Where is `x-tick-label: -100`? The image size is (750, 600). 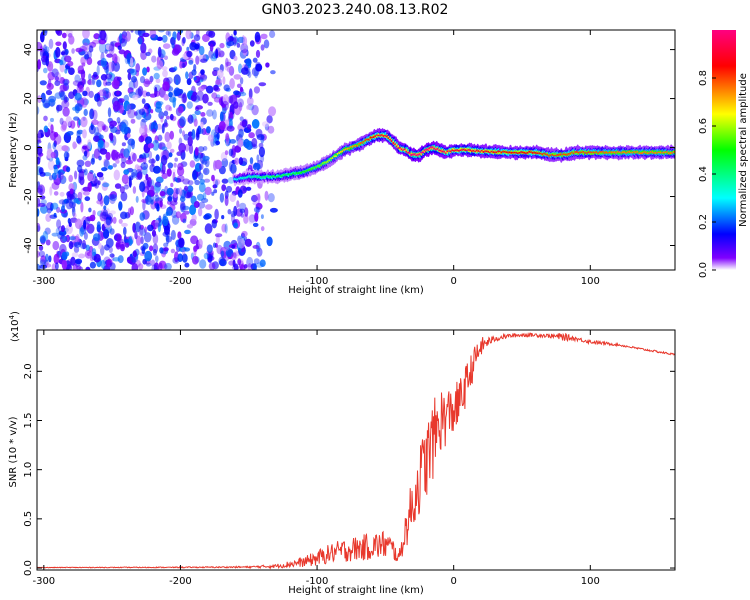 x-tick-label: -100 is located at coordinates (317, 281).